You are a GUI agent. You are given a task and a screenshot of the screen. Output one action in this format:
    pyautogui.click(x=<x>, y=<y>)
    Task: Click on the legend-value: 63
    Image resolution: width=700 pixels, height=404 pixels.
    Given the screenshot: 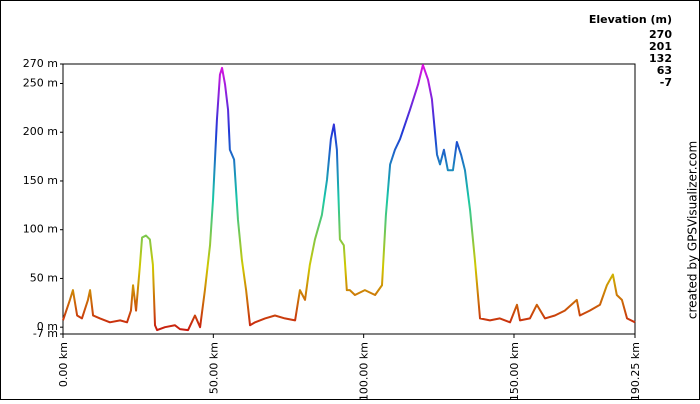 What is the action you would take?
    pyautogui.click(x=664, y=70)
    